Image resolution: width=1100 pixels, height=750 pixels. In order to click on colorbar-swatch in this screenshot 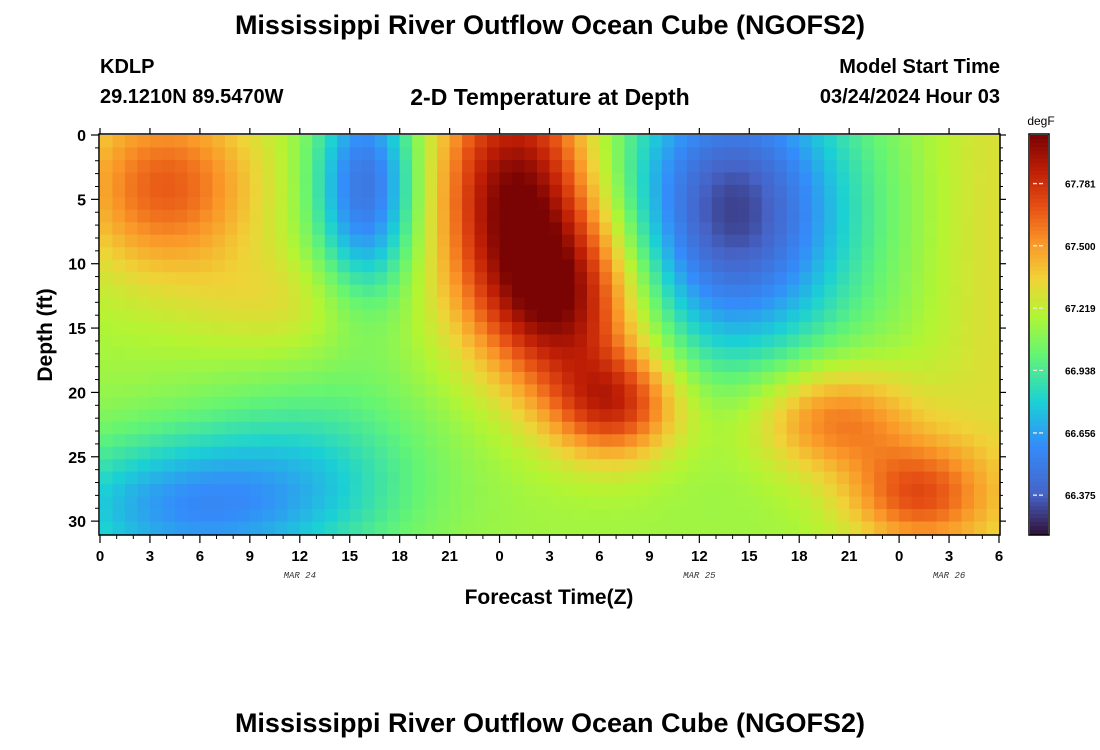, I will do `click(1039, 504)`.